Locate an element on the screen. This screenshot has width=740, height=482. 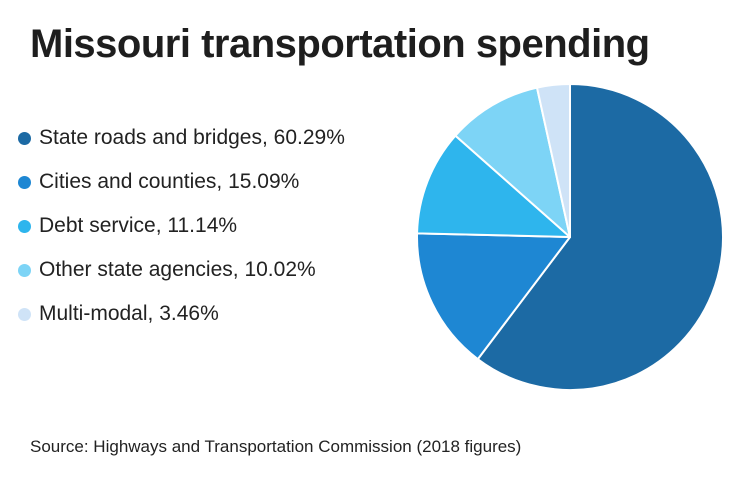
legend-item: Multi-modal, 3.46% is located at coordinates (181, 314).